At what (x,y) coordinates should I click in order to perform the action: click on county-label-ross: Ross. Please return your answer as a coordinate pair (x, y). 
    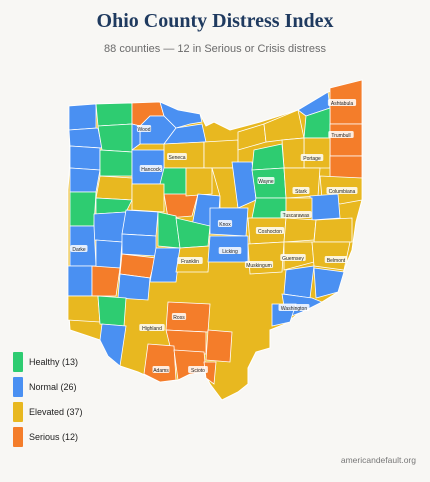
    Looking at the image, I should click on (179, 318).